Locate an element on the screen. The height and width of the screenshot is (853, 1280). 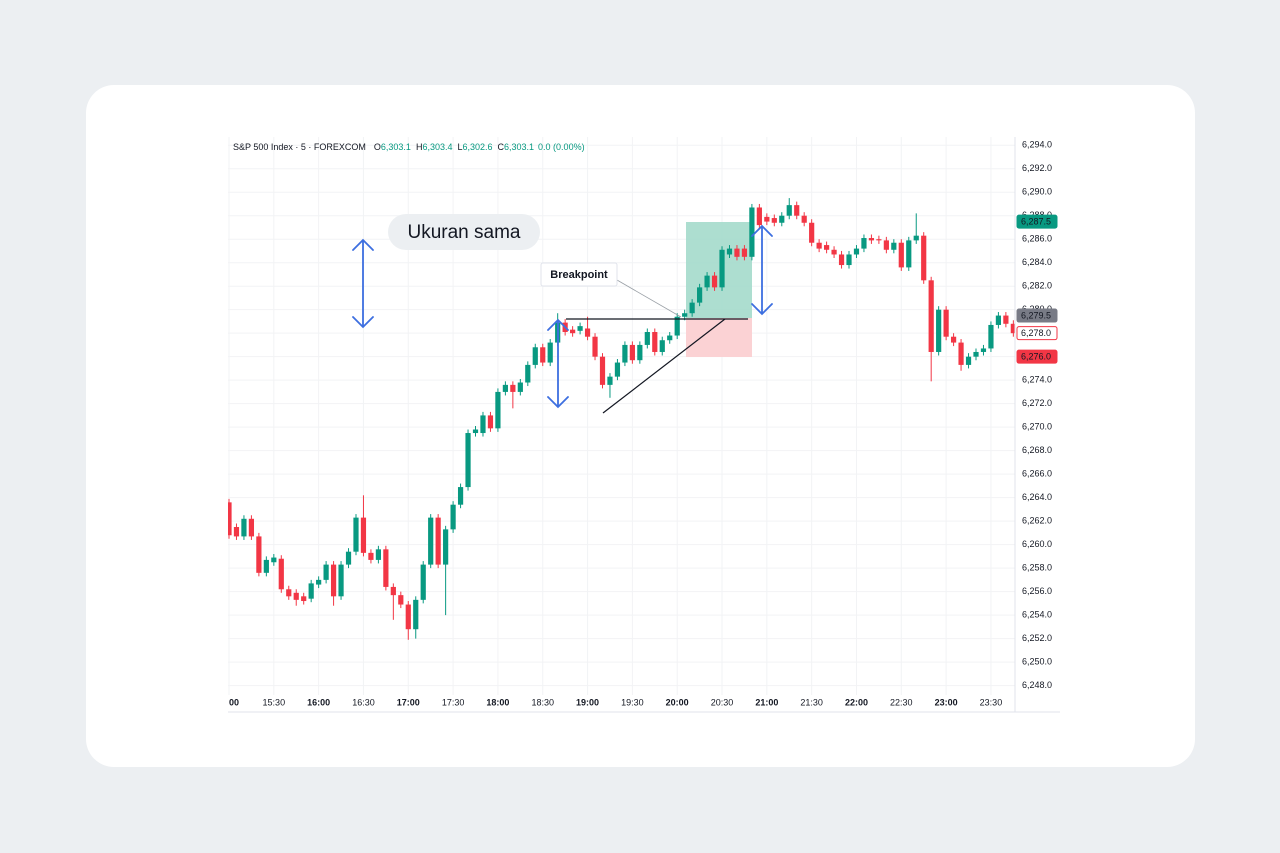
y-tick-label: 6,268.0 is located at coordinates (1037, 450).